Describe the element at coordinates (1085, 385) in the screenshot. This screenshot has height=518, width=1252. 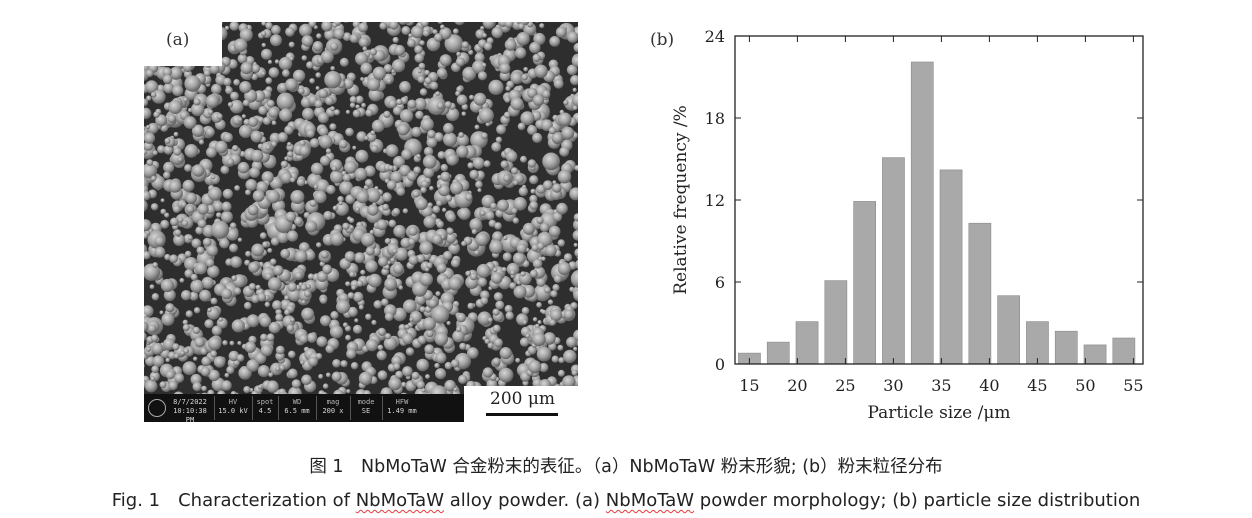
I see `x-tick-label: 50` at that location.